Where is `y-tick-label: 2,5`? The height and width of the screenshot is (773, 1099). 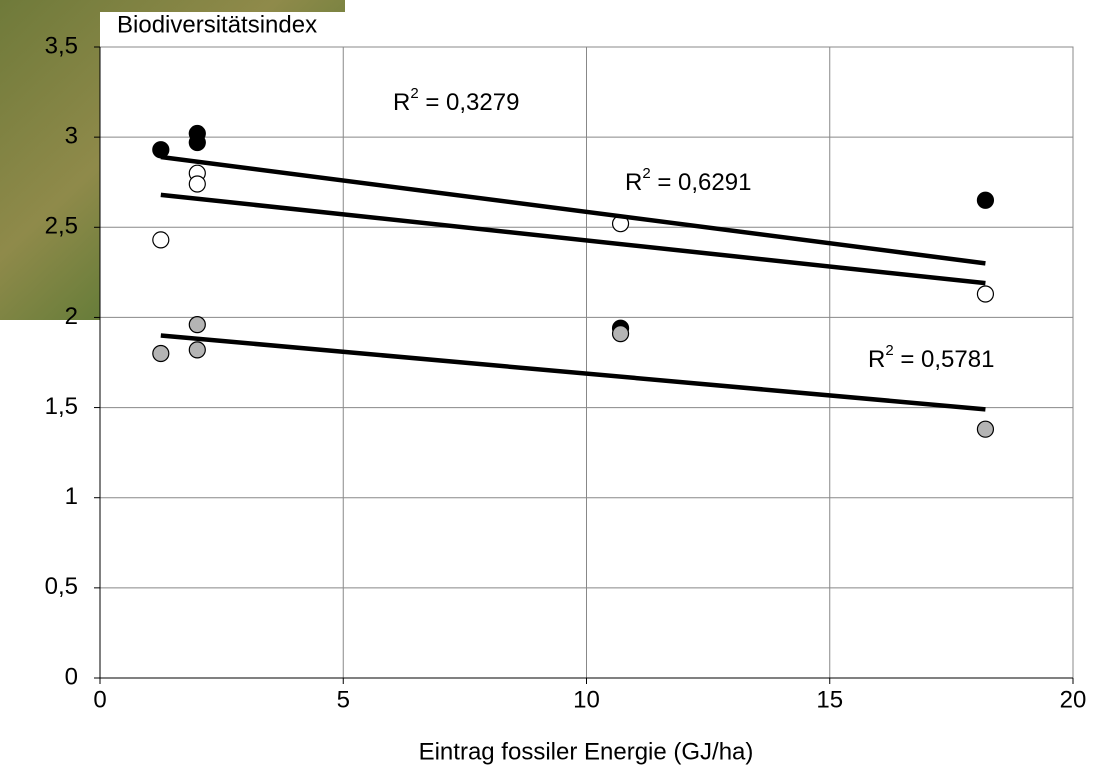
y-tick-label: 2,5 is located at coordinates (61, 226).